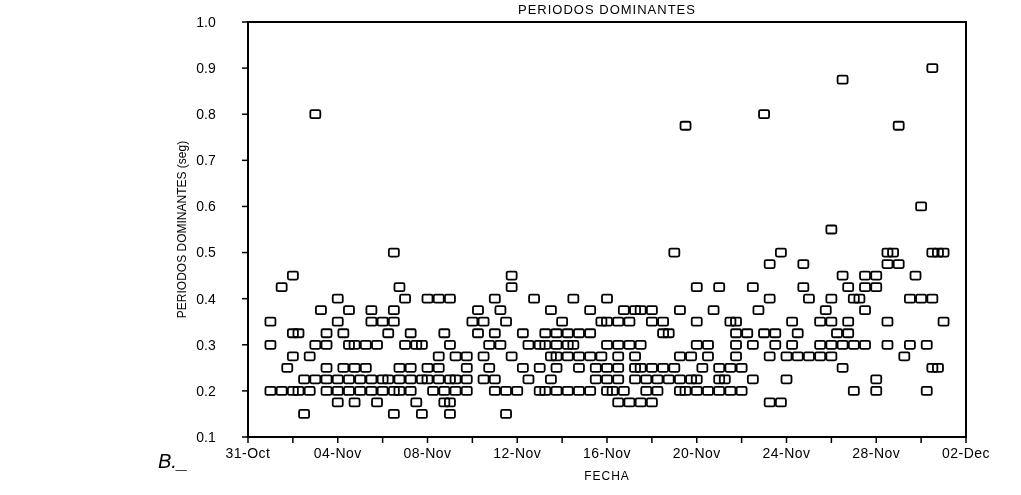  What do you see at coordinates (182, 229) in the screenshot?
I see `y-axis-title: PERIODOS DOMINANTES (seg)` at bounding box center [182, 229].